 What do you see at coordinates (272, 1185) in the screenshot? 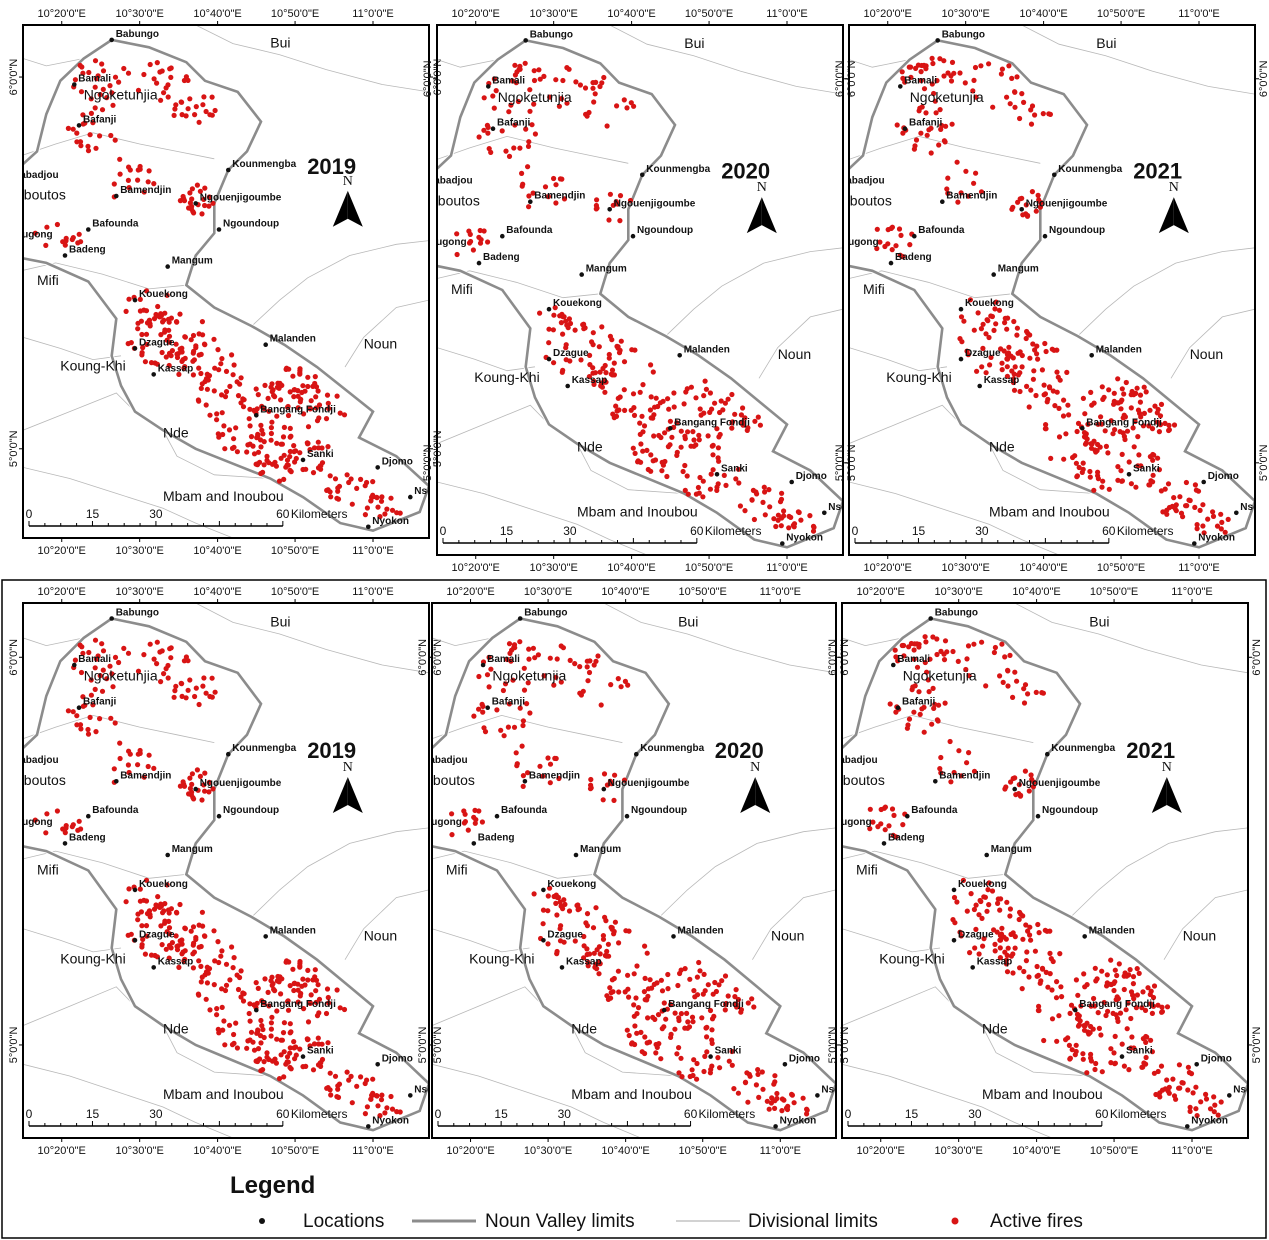
I see `legend-title: Legend` at bounding box center [272, 1185].